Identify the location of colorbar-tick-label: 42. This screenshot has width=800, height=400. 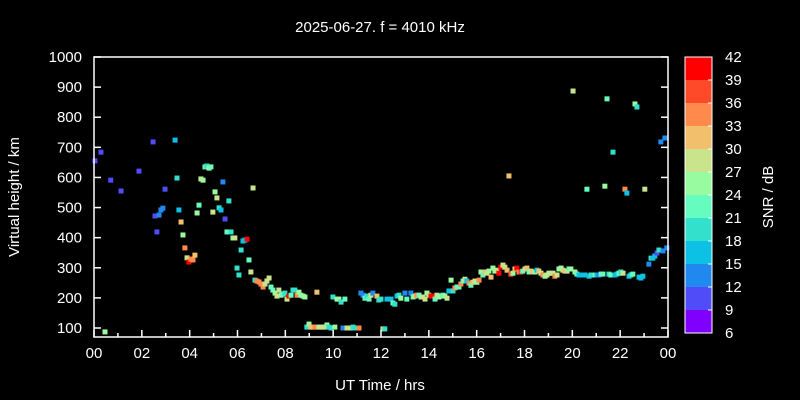
(733, 57).